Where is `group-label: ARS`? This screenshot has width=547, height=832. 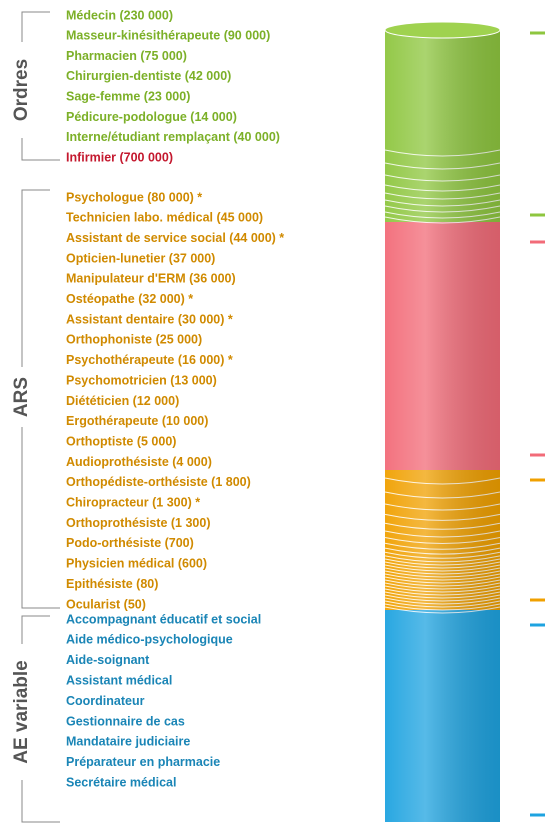
group-label: ARS is located at coordinates (21, 397).